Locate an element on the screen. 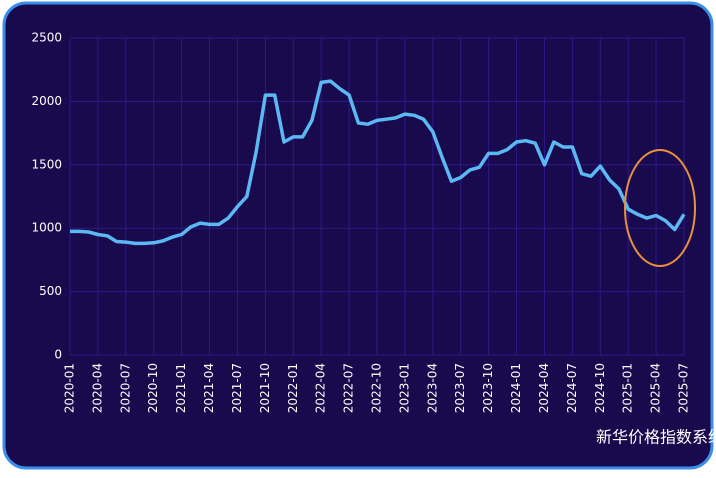 Image resolution: width=716 pixels, height=478 pixels. x-tick-label: 2020-01 is located at coordinates (70, 388).